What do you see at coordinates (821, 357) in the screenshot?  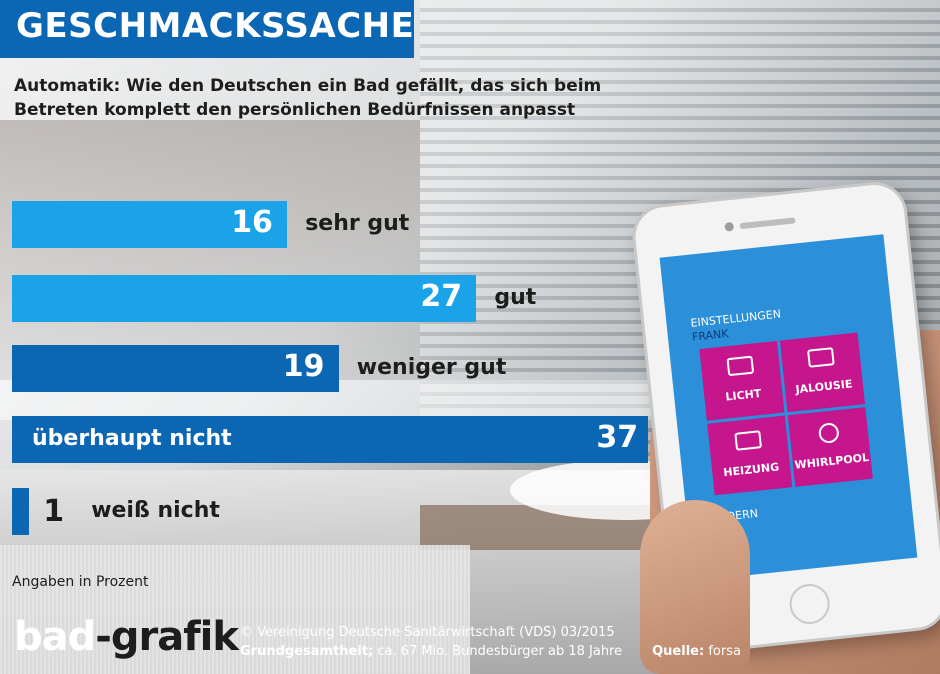 I see `blinds-icon` at bounding box center [821, 357].